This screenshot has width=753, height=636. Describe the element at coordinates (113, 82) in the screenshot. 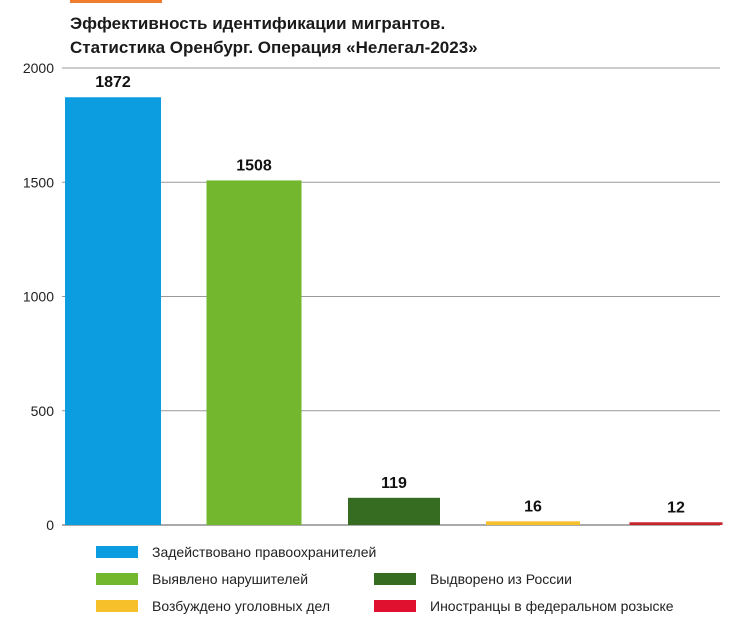

I see `bar-value-label: 1872` at that location.